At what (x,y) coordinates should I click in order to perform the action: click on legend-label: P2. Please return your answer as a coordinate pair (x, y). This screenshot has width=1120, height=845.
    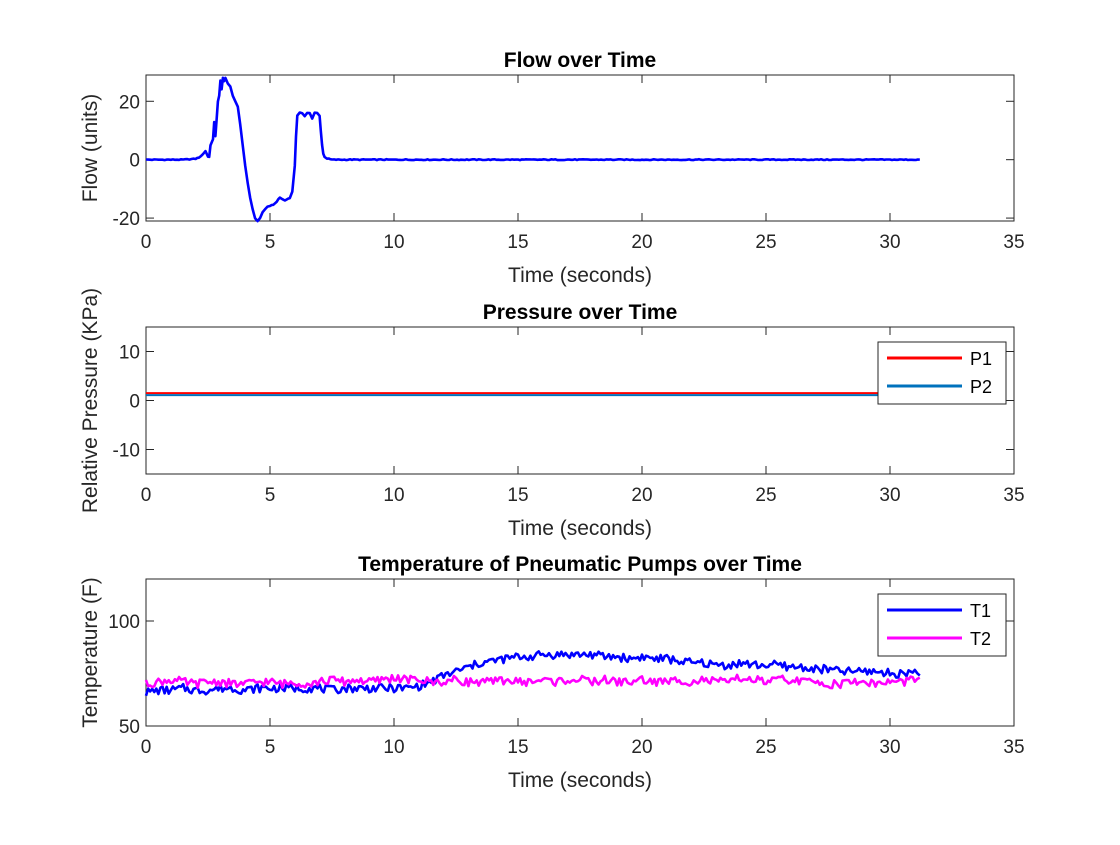
    Looking at the image, I should click on (981, 387).